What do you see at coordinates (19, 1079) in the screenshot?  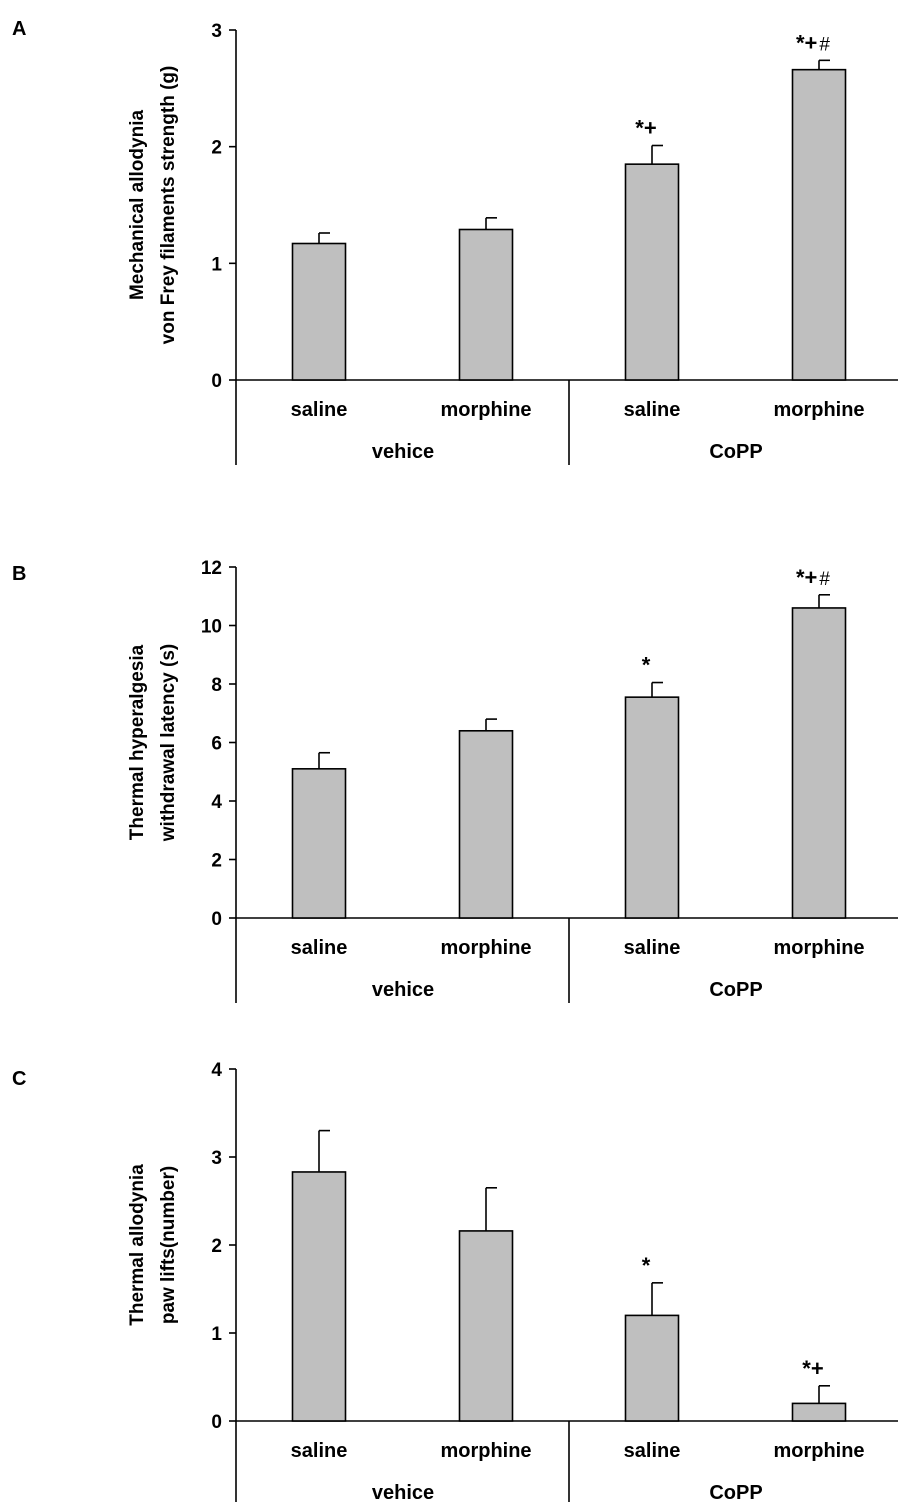 I see `panel-label: C` at bounding box center [19, 1079].